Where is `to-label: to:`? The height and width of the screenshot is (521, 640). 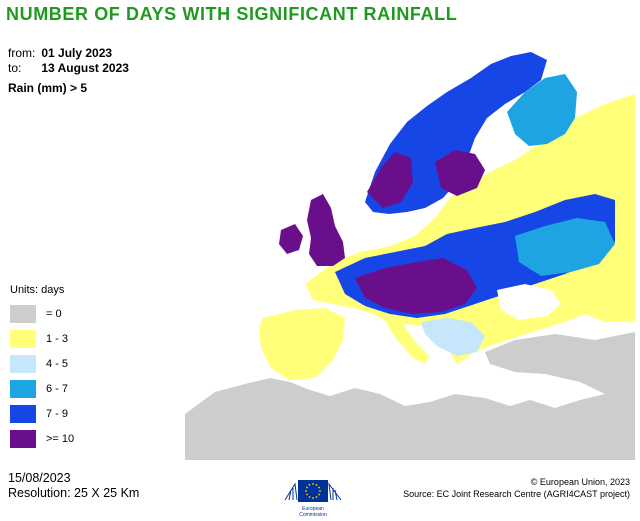 to-label: to: is located at coordinates (15, 68).